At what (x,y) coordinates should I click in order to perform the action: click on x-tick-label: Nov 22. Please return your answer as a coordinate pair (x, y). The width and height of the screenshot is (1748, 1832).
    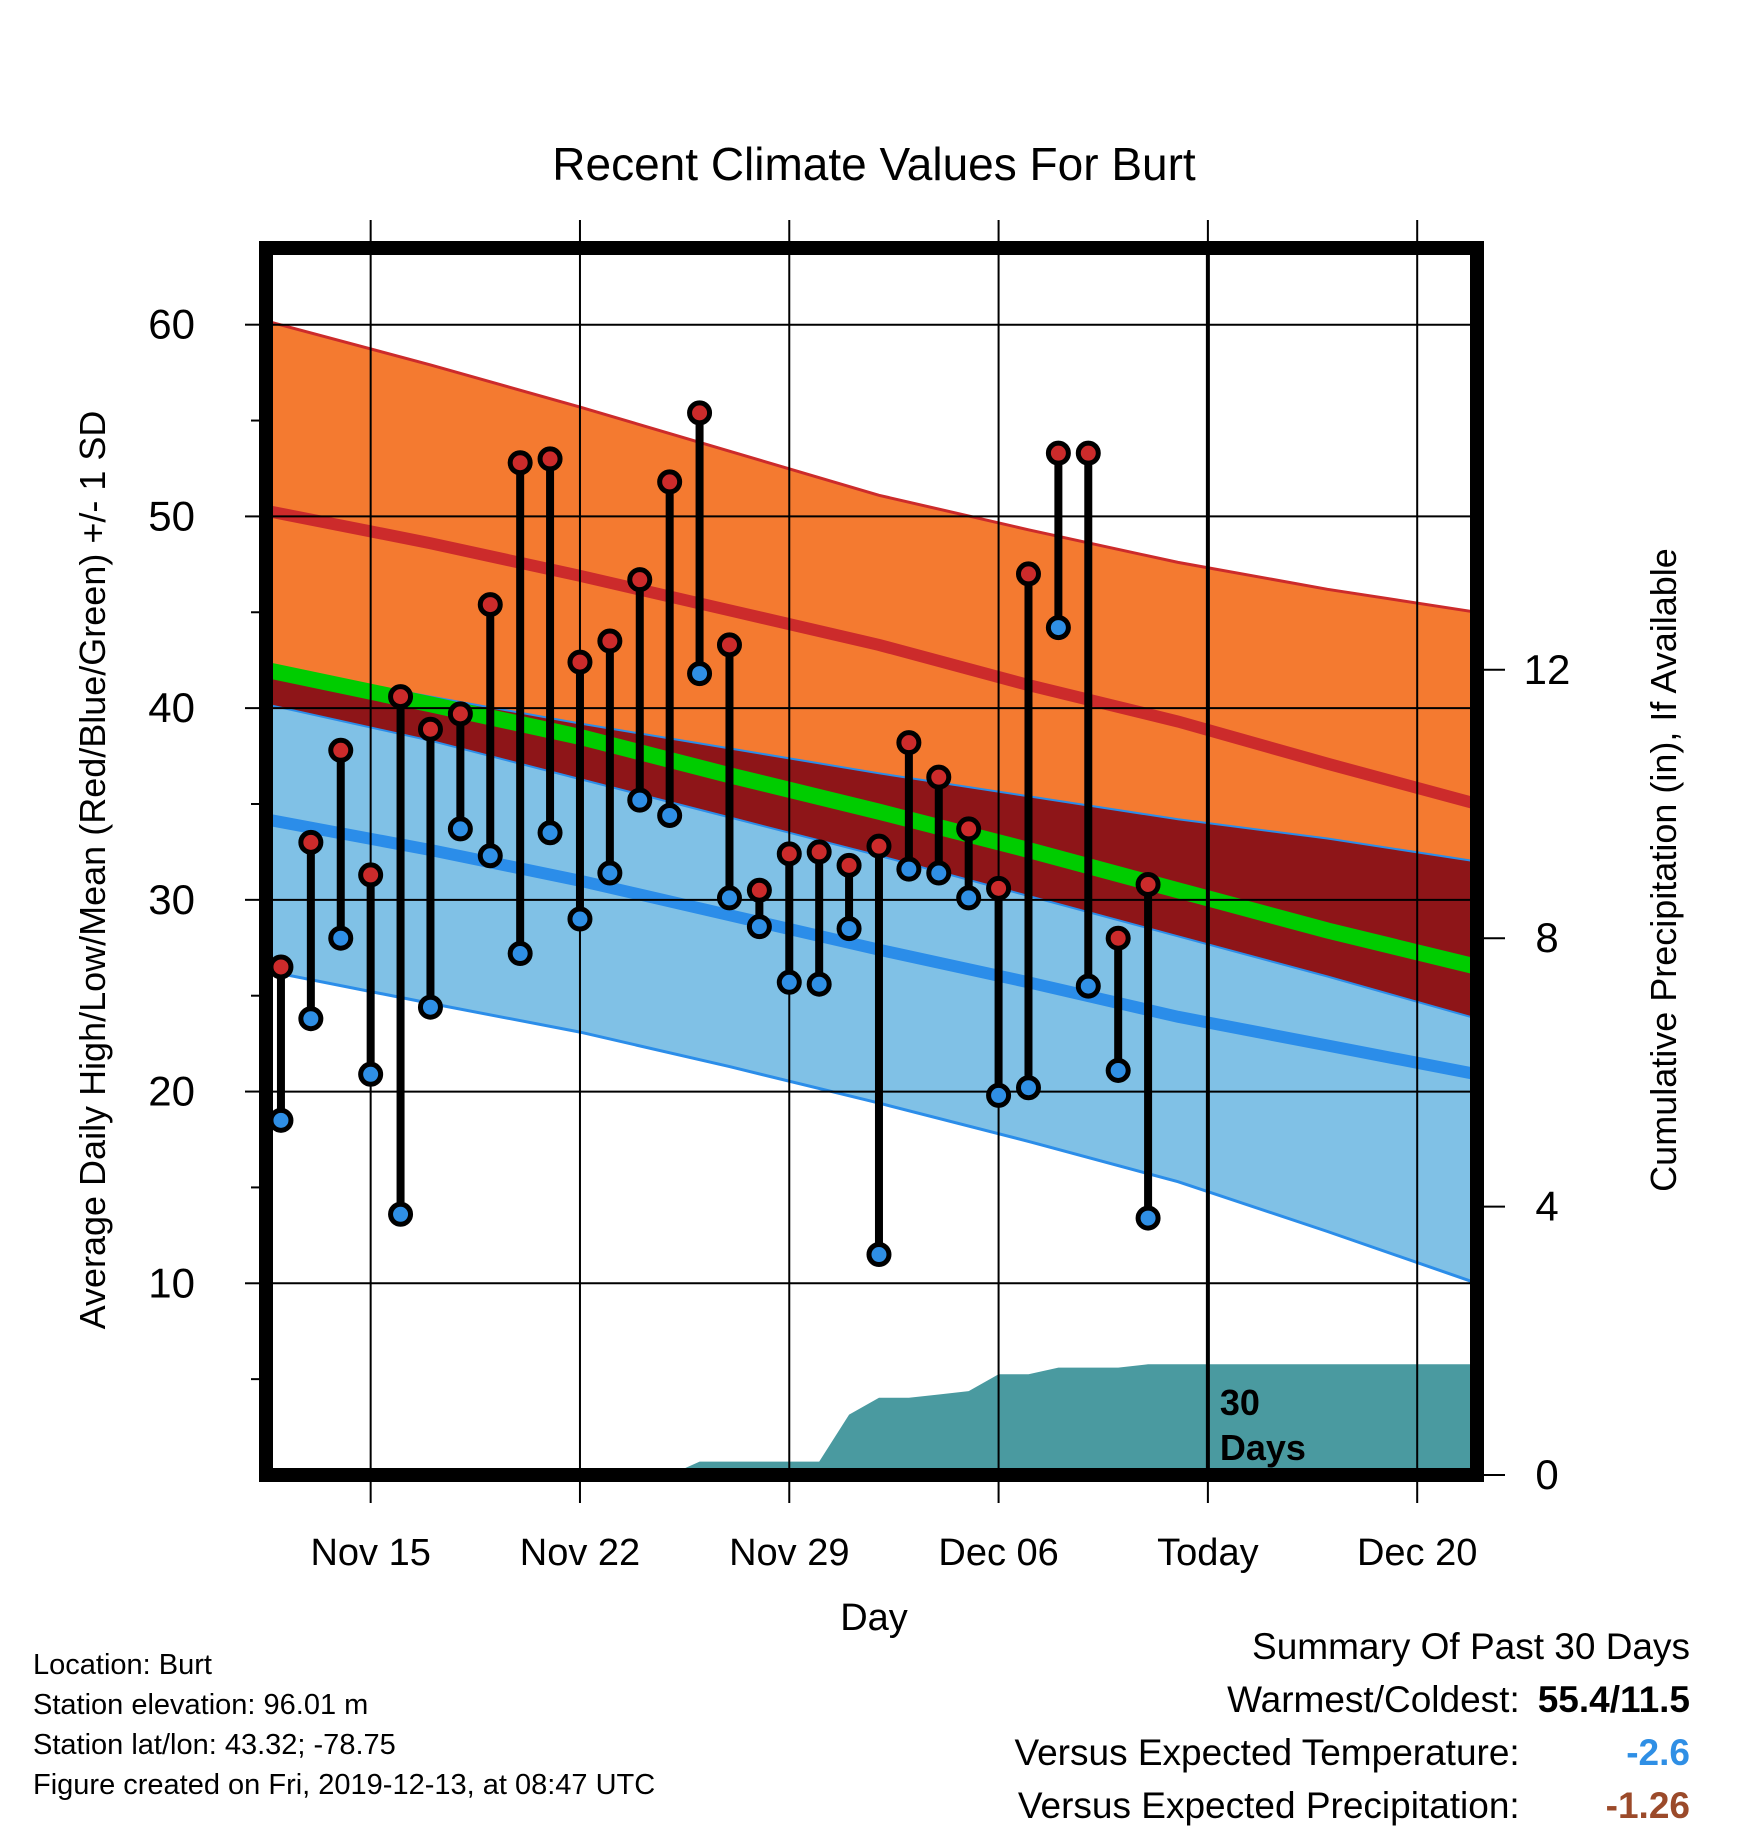
    Looking at the image, I should click on (580, 1553).